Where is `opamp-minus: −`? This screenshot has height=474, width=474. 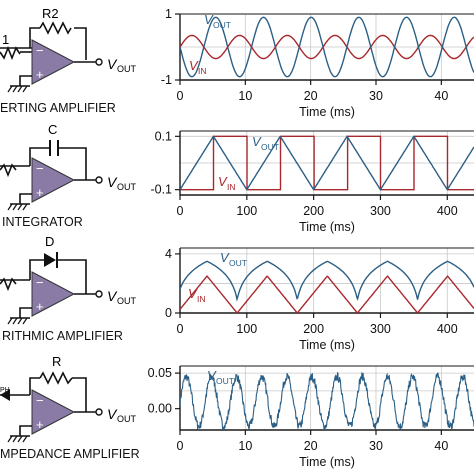 opamp-minus: − is located at coordinates (40, 50).